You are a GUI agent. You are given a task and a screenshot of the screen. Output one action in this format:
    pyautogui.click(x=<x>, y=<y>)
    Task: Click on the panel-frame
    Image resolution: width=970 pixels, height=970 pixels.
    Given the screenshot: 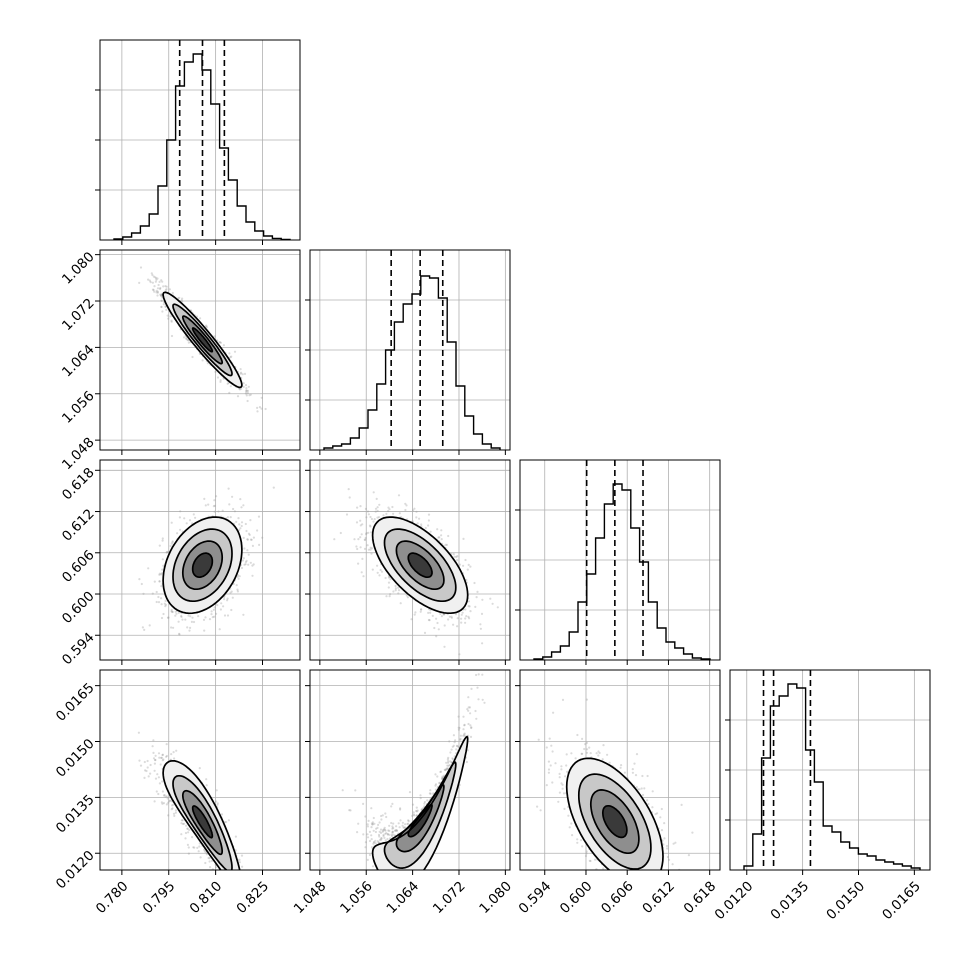 What is the action you would take?
    pyautogui.click(x=410, y=560)
    